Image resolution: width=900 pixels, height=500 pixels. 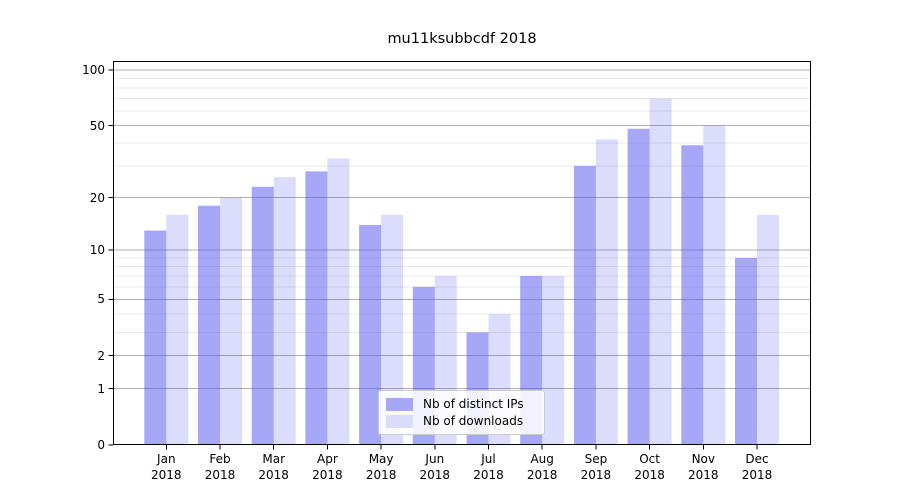 What do you see at coordinates (220, 467) in the screenshot?
I see `x-tick-label: Feb 2018` at bounding box center [220, 467].